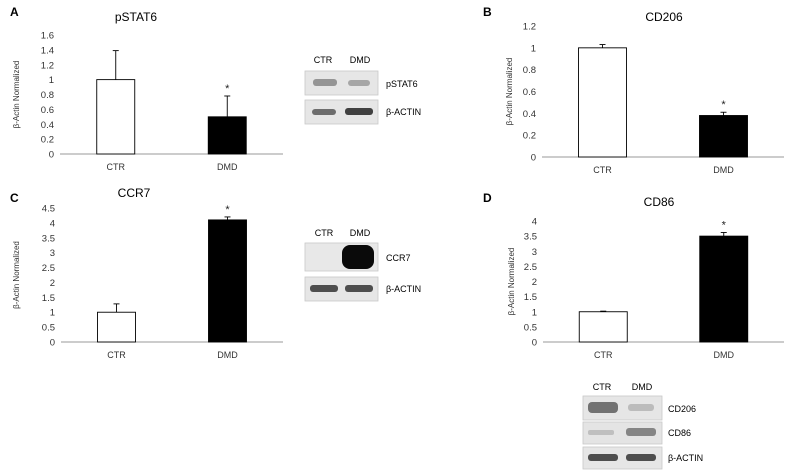  Describe the element at coordinates (487, 12) in the screenshot. I see `panel-b-letter: B` at that location.